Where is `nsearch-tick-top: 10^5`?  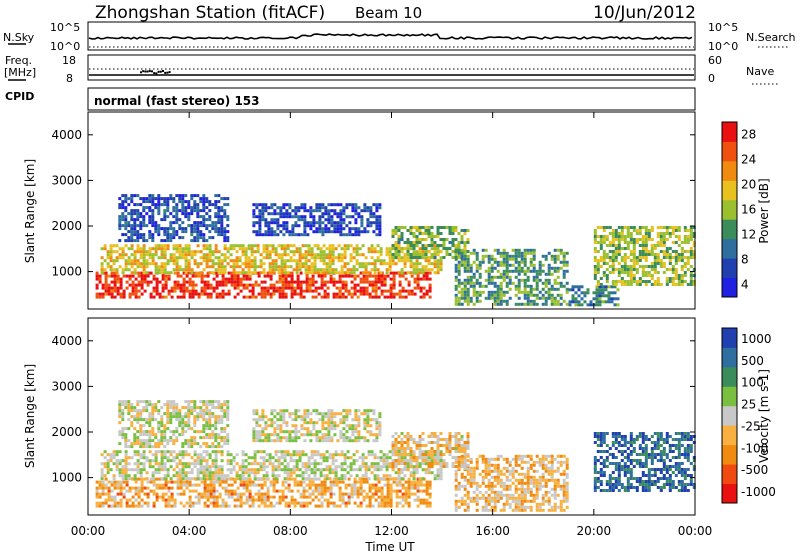 nsearch-tick-top: 10^5 is located at coordinates (723, 27).